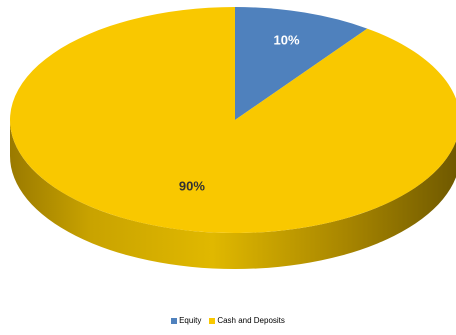  Describe the element at coordinates (286, 40) in the screenshot. I see `data-label-equity: 10%` at that location.